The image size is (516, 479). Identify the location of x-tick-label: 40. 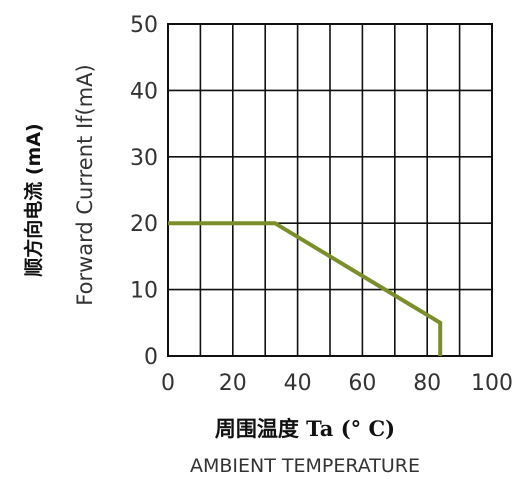
(298, 383).